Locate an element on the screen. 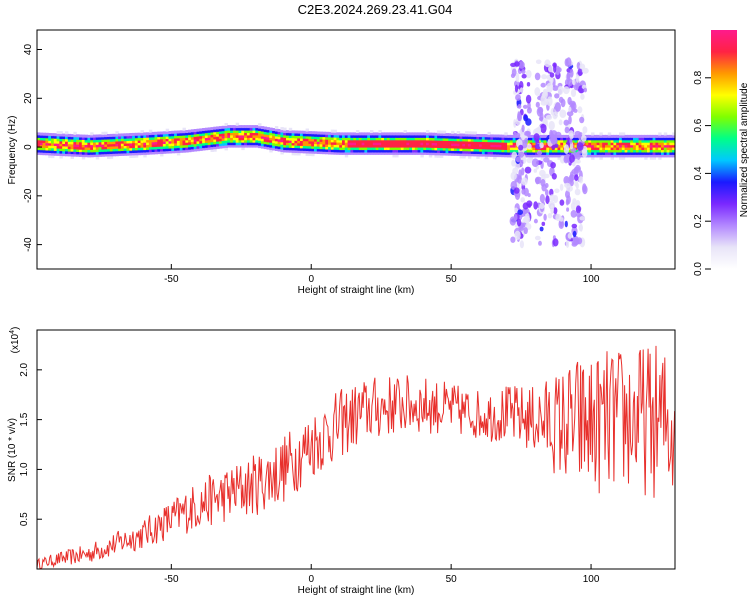 This screenshot has width=750, height=600. spectrogram-y-tick-label: -20 is located at coordinates (28, 195).